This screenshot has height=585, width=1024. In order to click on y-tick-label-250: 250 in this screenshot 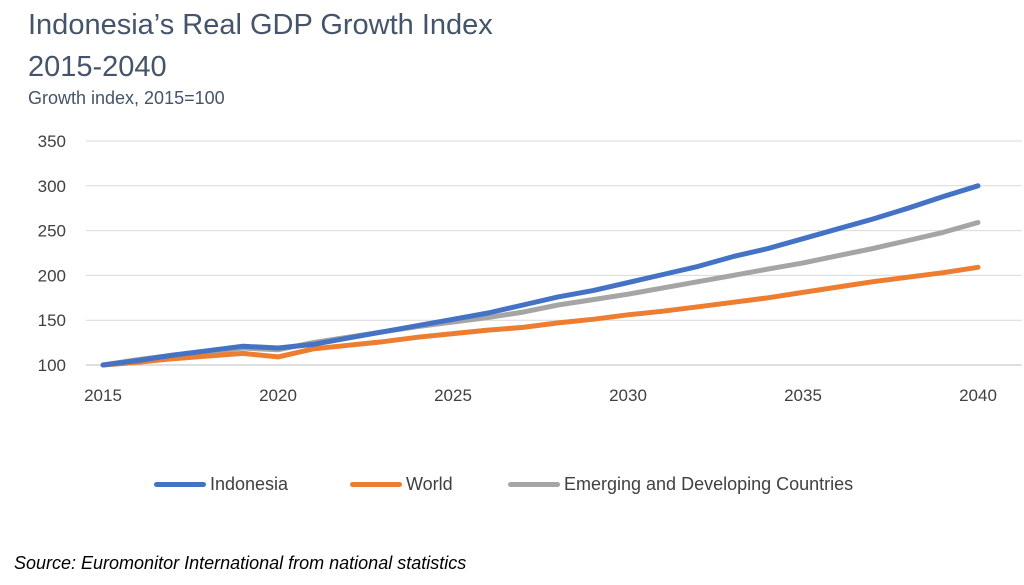, I will do `click(52, 231)`.